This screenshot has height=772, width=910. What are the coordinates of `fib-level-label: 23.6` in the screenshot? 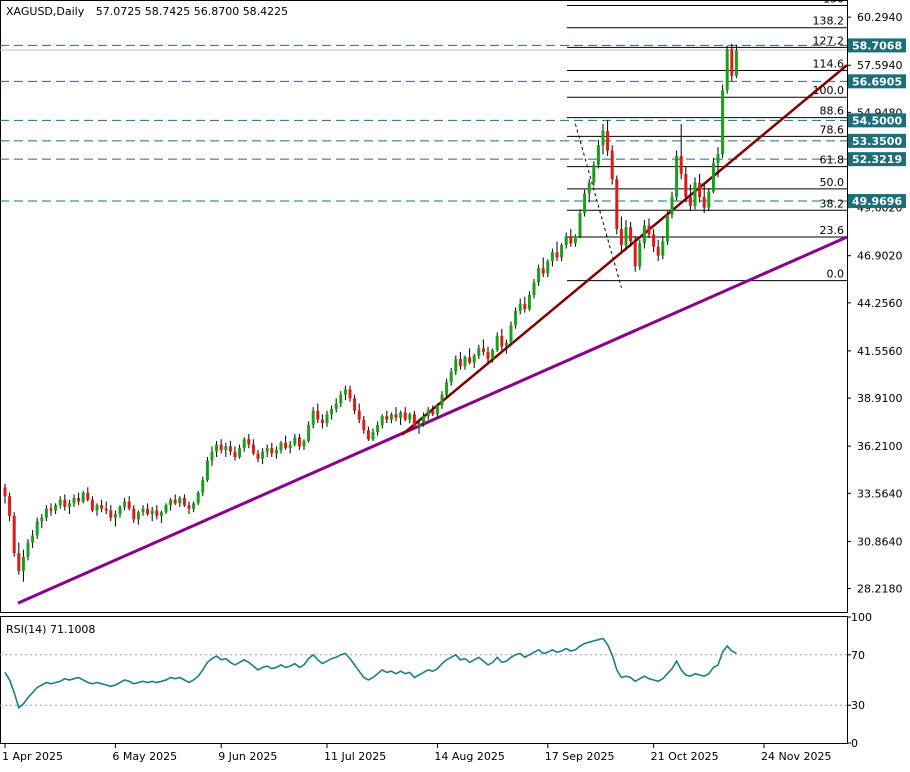 It's located at (832, 230).